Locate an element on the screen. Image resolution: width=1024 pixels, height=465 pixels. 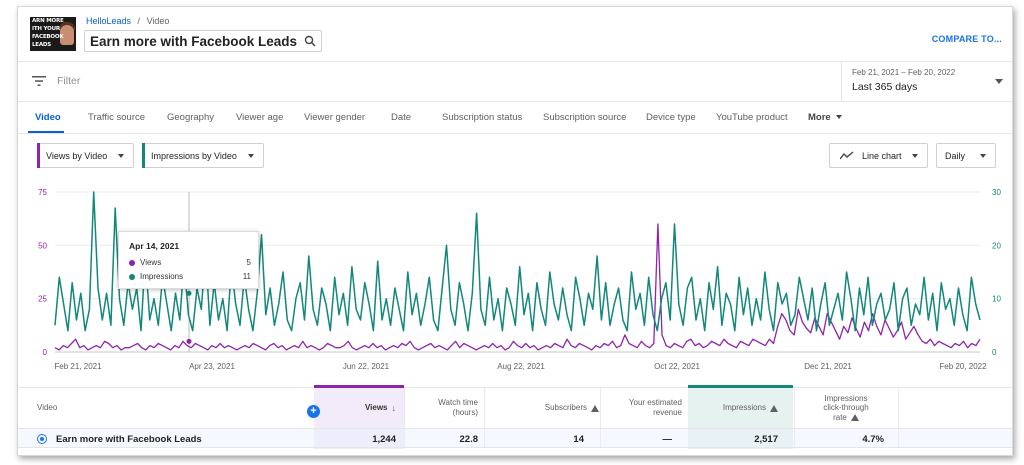
tooltip-date: Apr 14, 2021 is located at coordinates (154, 246).